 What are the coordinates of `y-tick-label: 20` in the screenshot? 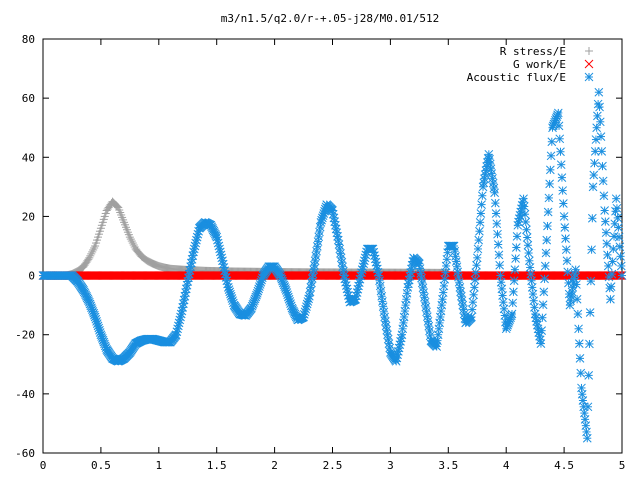 It's located at (28, 216).